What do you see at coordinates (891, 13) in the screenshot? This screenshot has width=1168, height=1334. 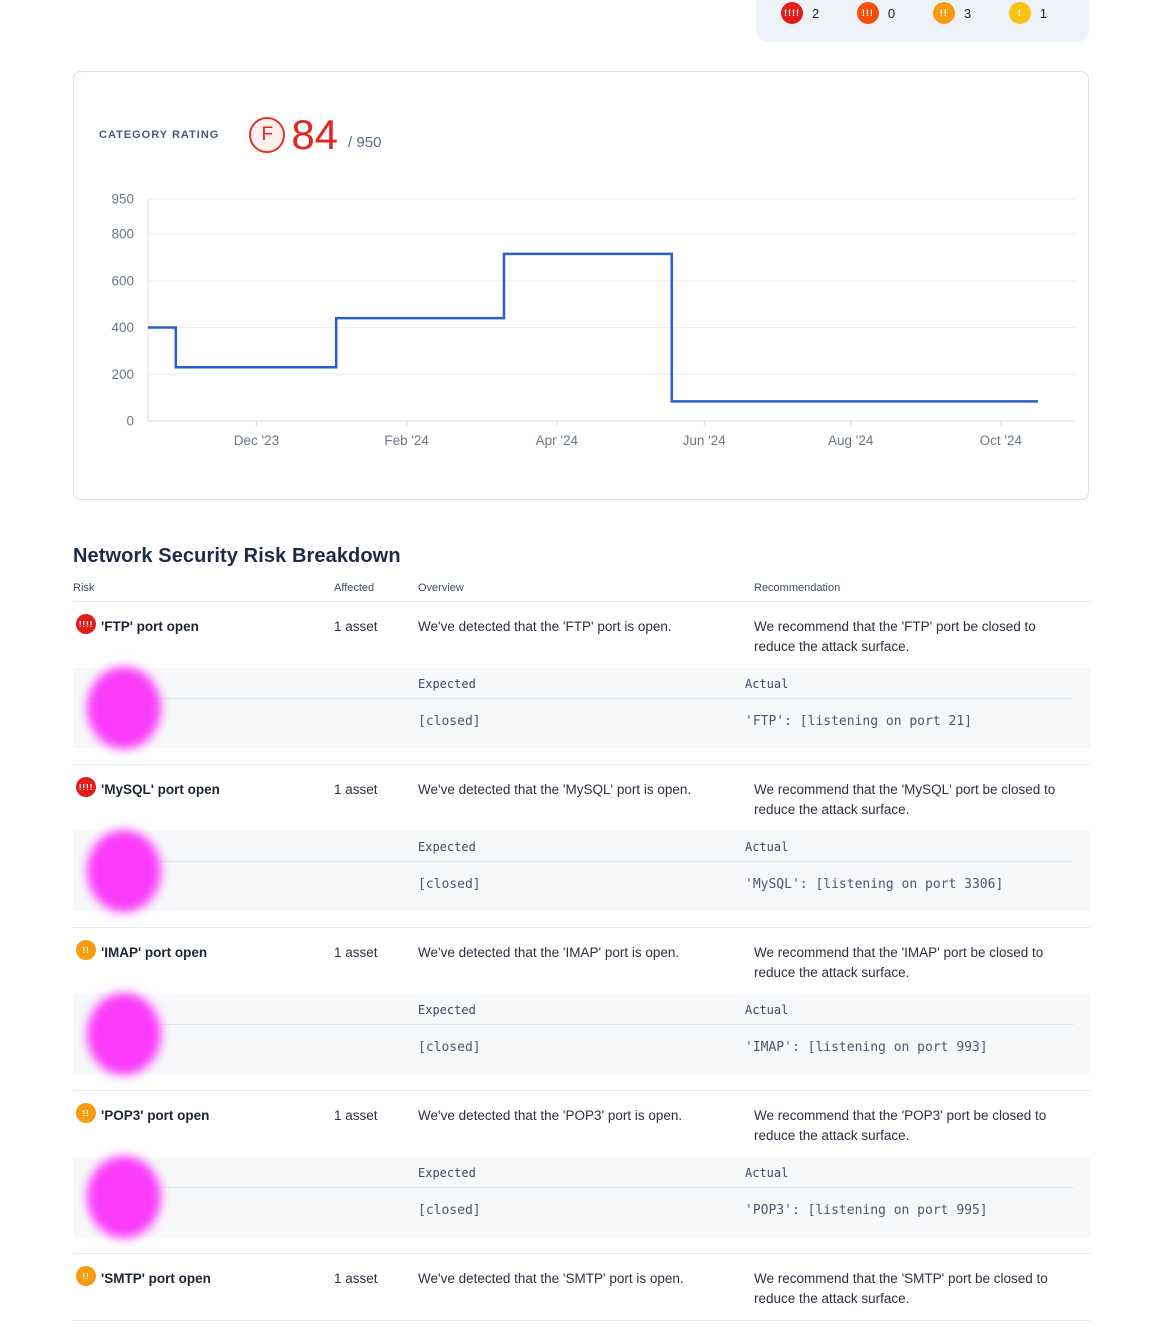 I see `severity-count: 0` at bounding box center [891, 13].